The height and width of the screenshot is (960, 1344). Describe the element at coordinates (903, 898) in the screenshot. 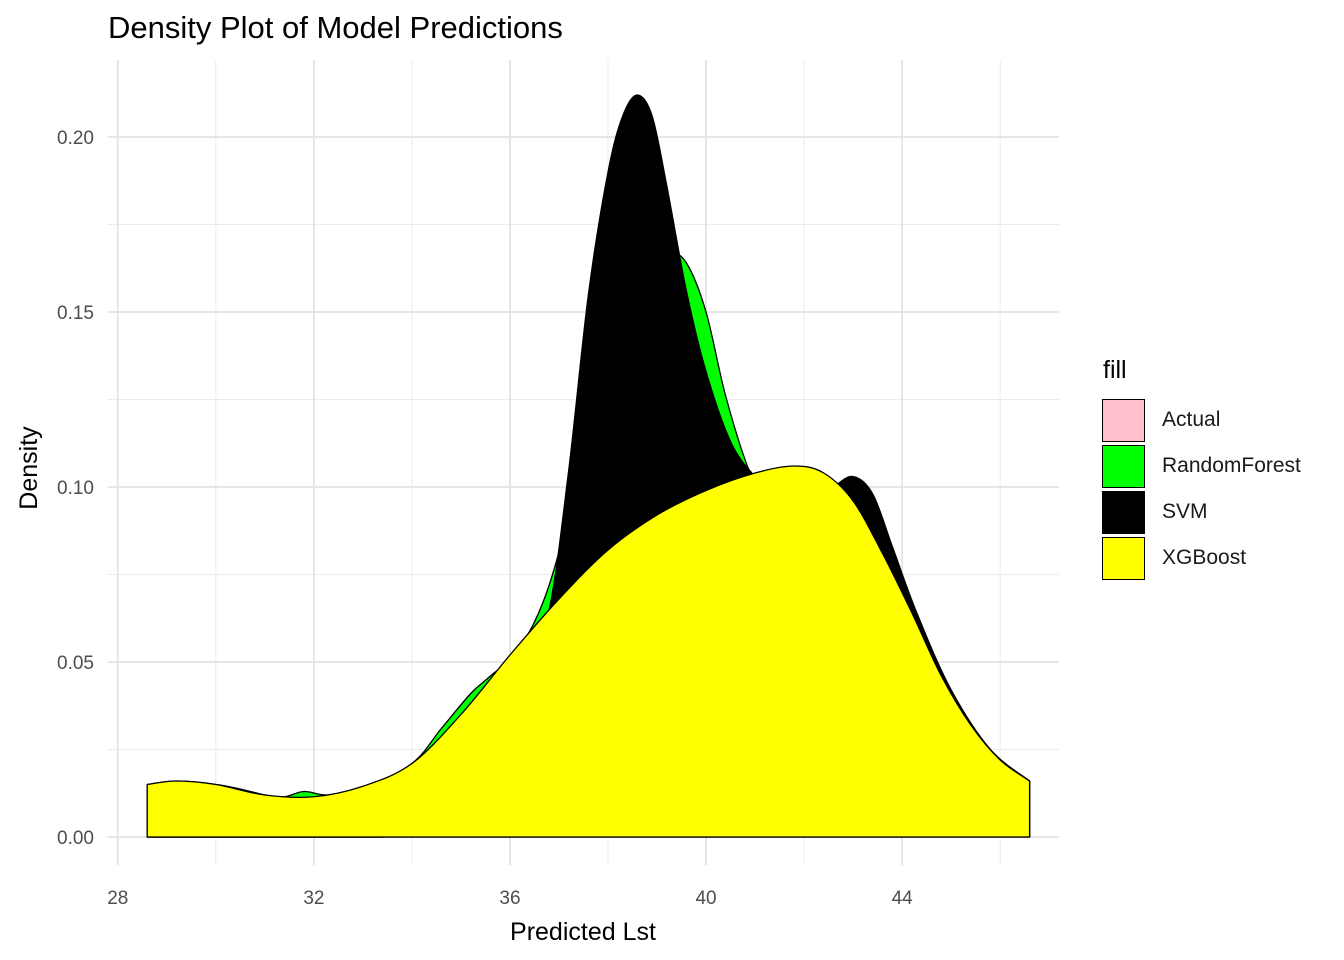

I see `x-tick-label: 44` at that location.